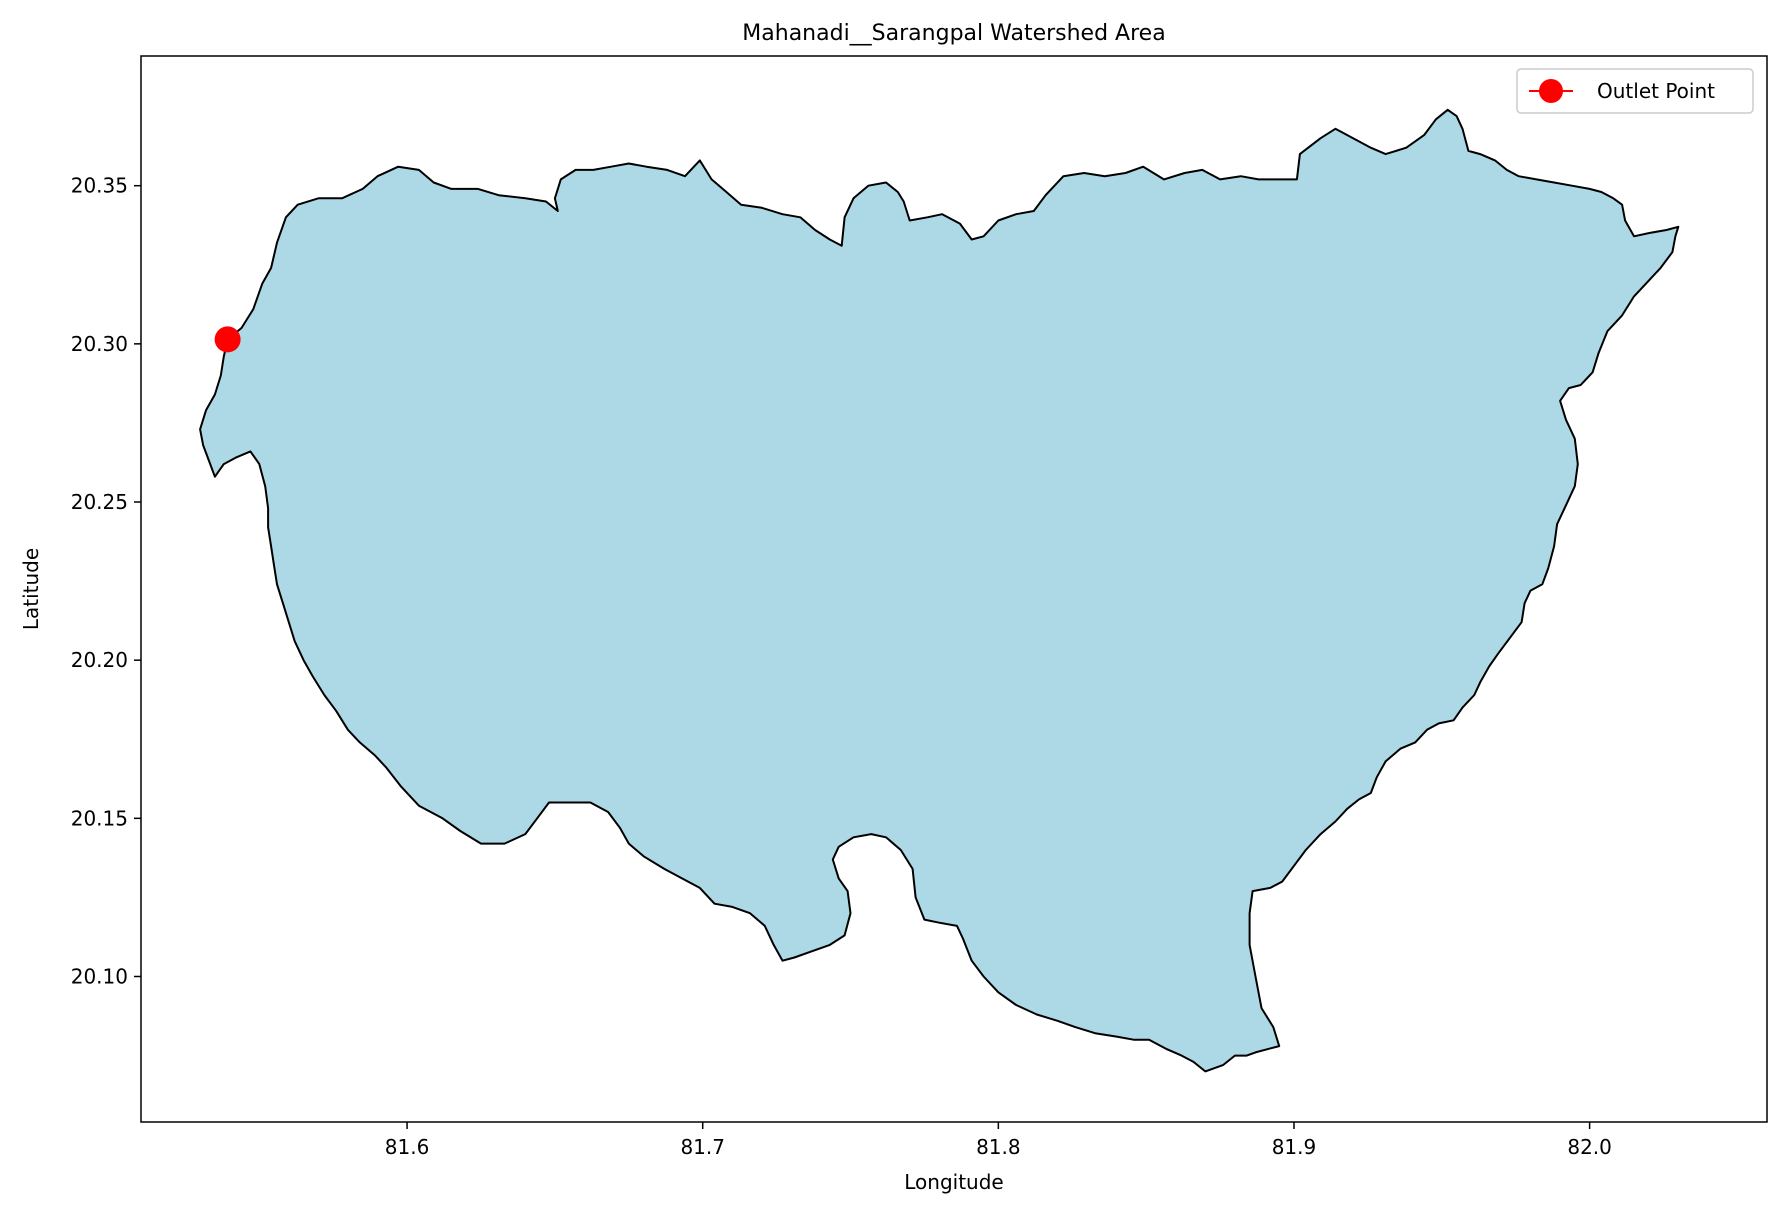 The width and height of the screenshot is (1781, 1212). I want to click on legend-box, so click(1635, 91).